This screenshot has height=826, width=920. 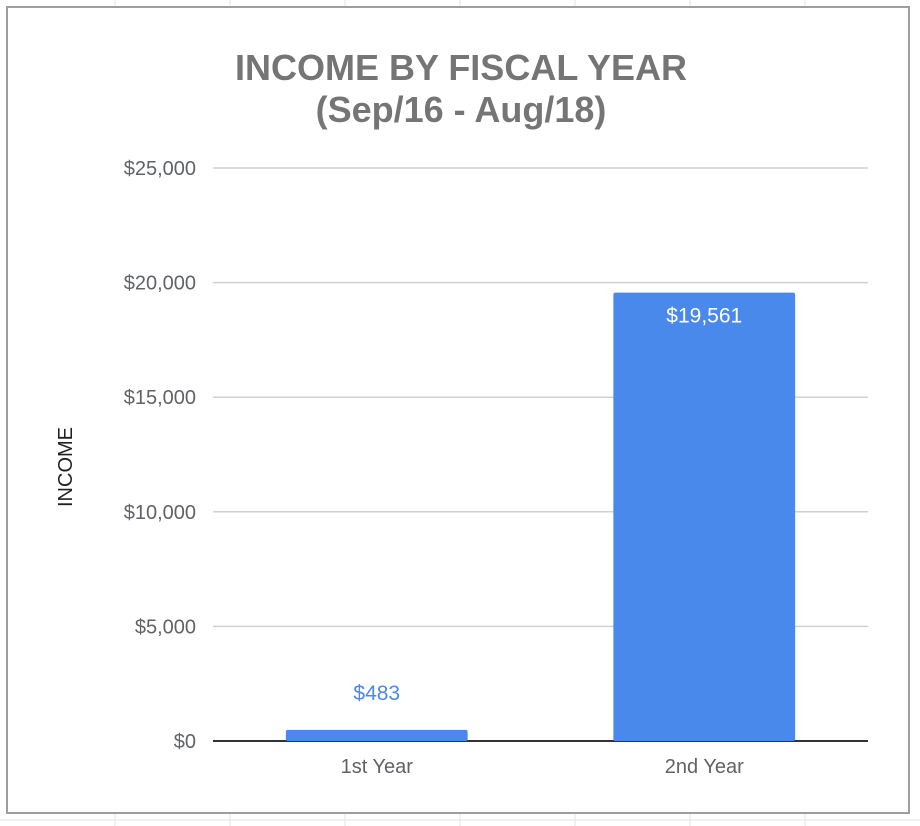 What do you see at coordinates (160, 513) in the screenshot?
I see `y-tick-label: $10,000` at bounding box center [160, 513].